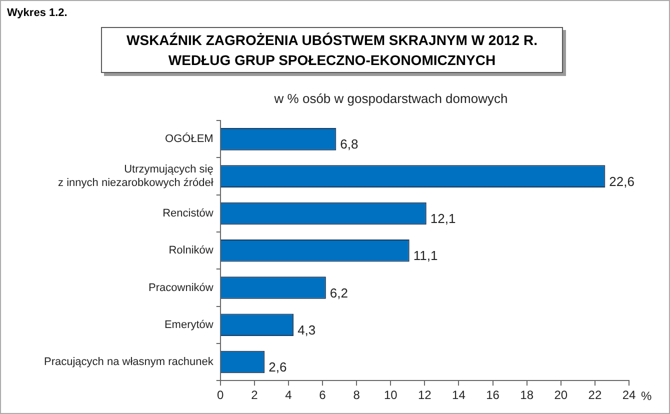  I want to click on x-tick-label: 24, so click(629, 395).